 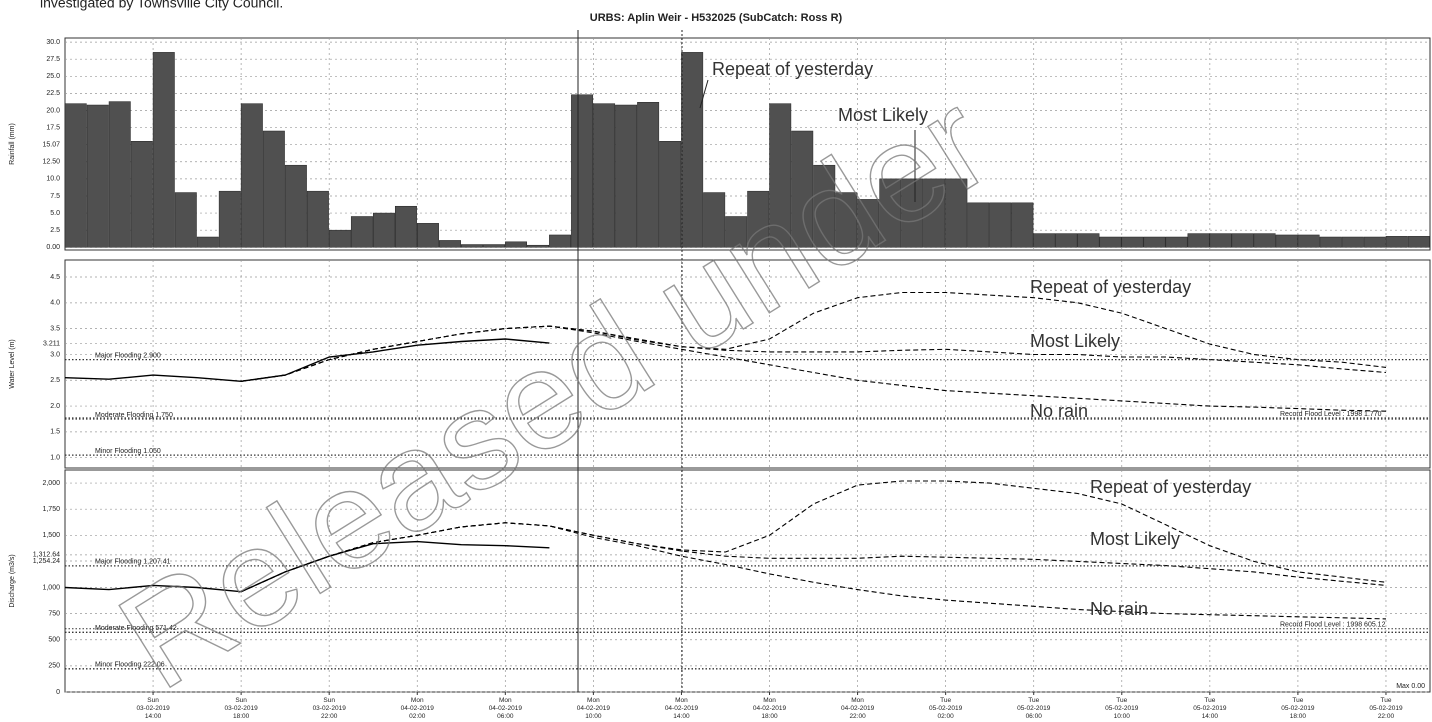 What do you see at coordinates (1298, 716) in the screenshot?
I see `x-tick-label-line: 18:00` at bounding box center [1298, 716].